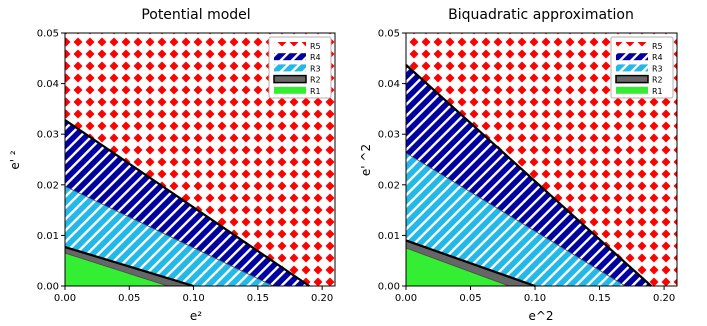  What do you see at coordinates (541, 15) in the screenshot?
I see `chart-title: Biquadratic approximation` at bounding box center [541, 15].